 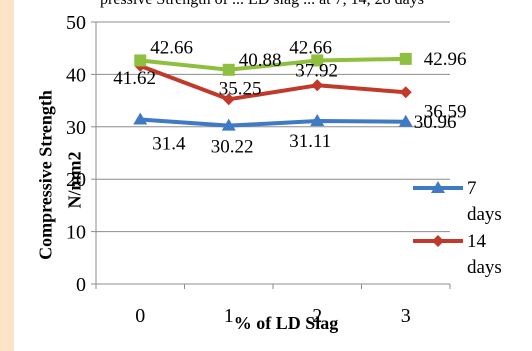 What do you see at coordinates (286, 323) in the screenshot?
I see `x-axis-label: % of LD Slag` at bounding box center [286, 323].